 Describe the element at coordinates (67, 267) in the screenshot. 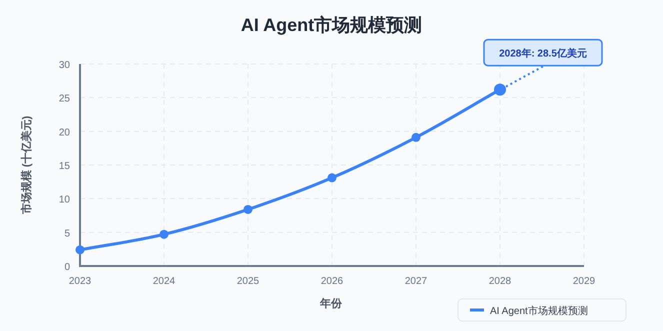

I see `y-tick-label: 0` at that location.